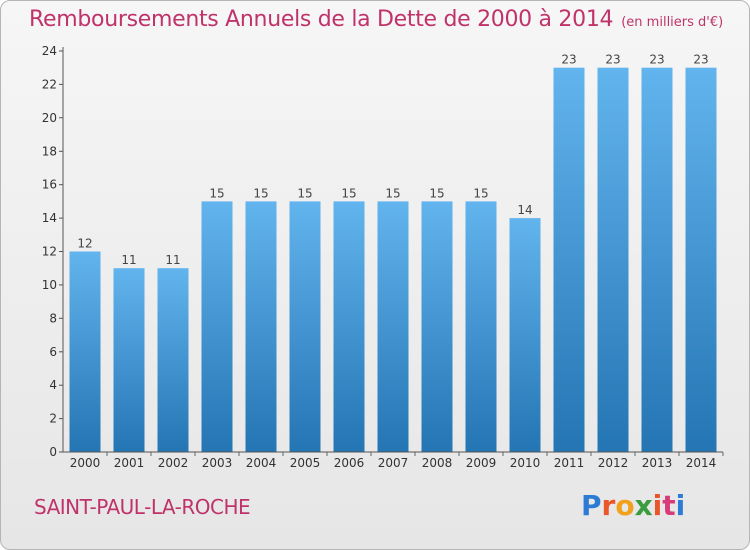 The width and height of the screenshot is (750, 550). I want to click on x-tick-label-2012: 2012, so click(613, 463).